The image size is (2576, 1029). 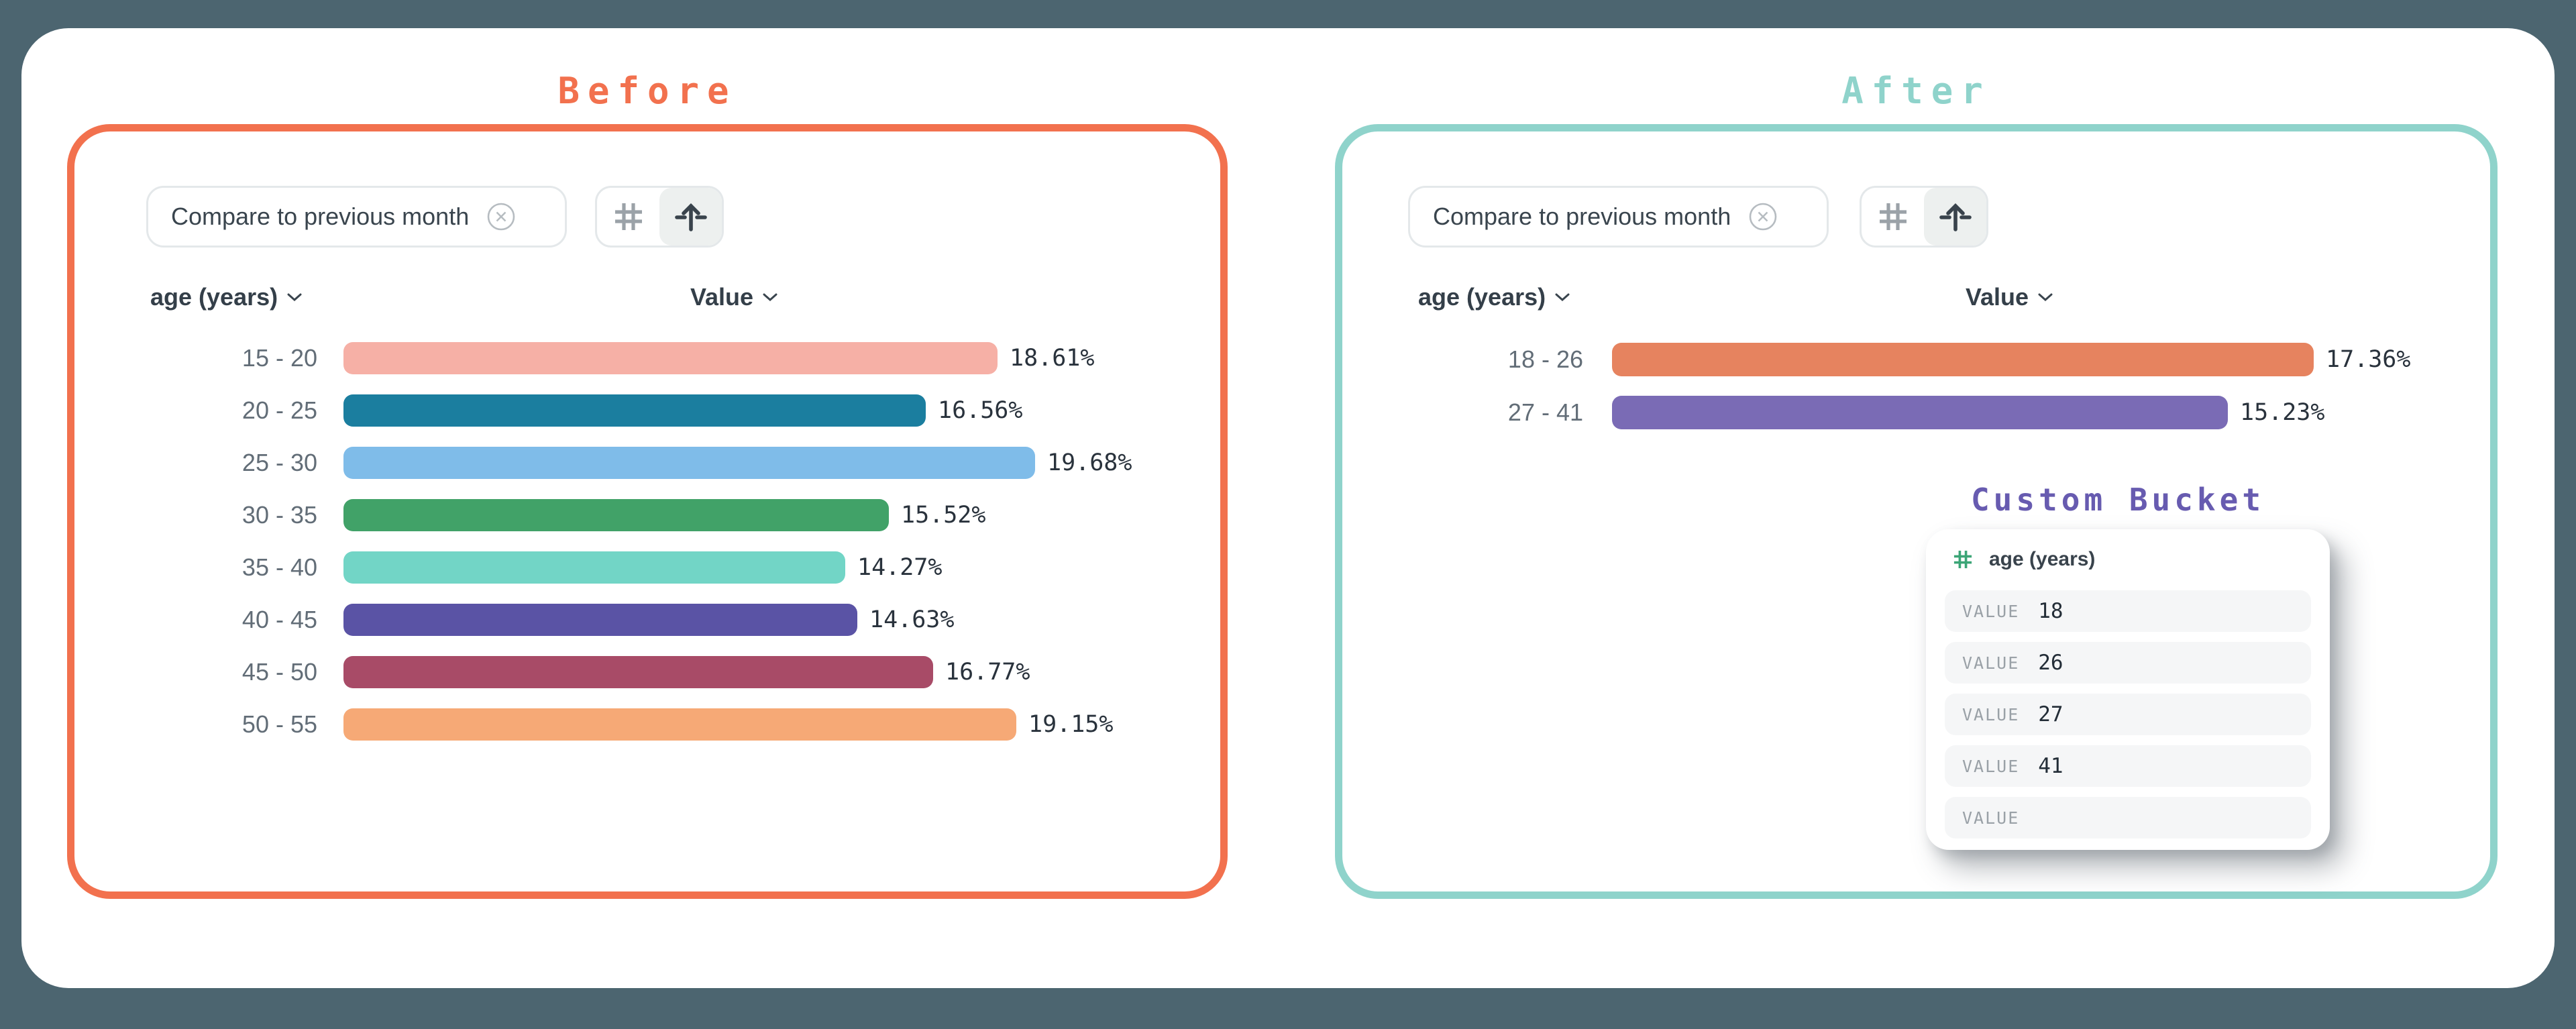 What do you see at coordinates (279, 672) in the screenshot?
I see `category-label: 45 - 50` at bounding box center [279, 672].